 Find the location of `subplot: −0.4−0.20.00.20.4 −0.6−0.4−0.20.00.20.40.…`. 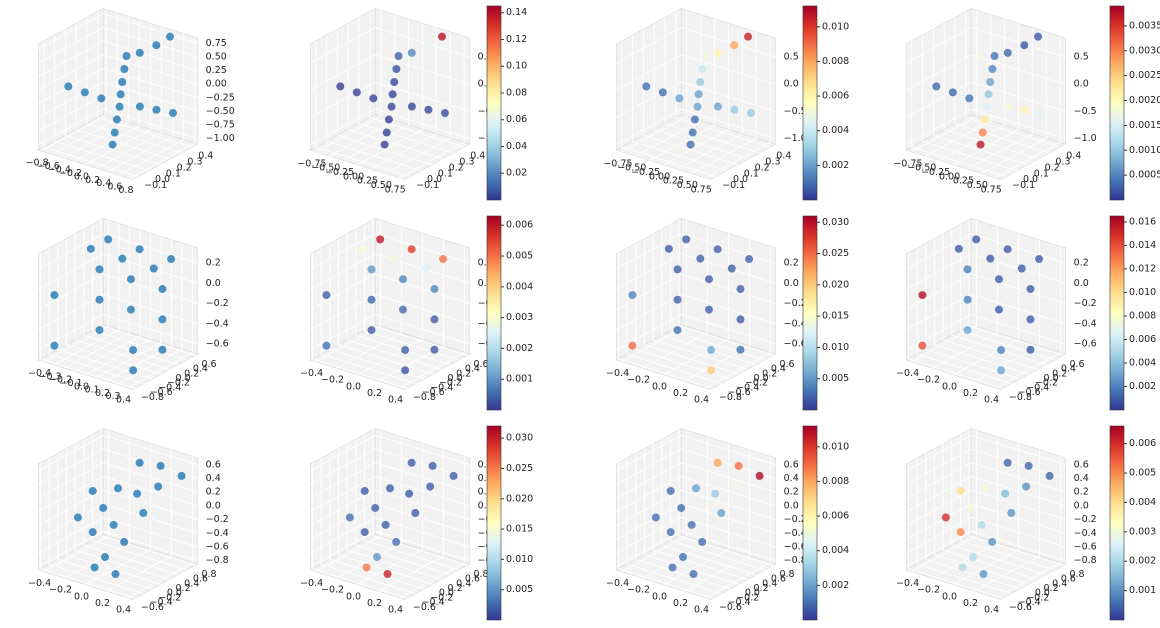

subplot: −0.4−0.20.00.20.4 −0.6−0.4−0.20.00.20.40.… is located at coordinates (128, 521).